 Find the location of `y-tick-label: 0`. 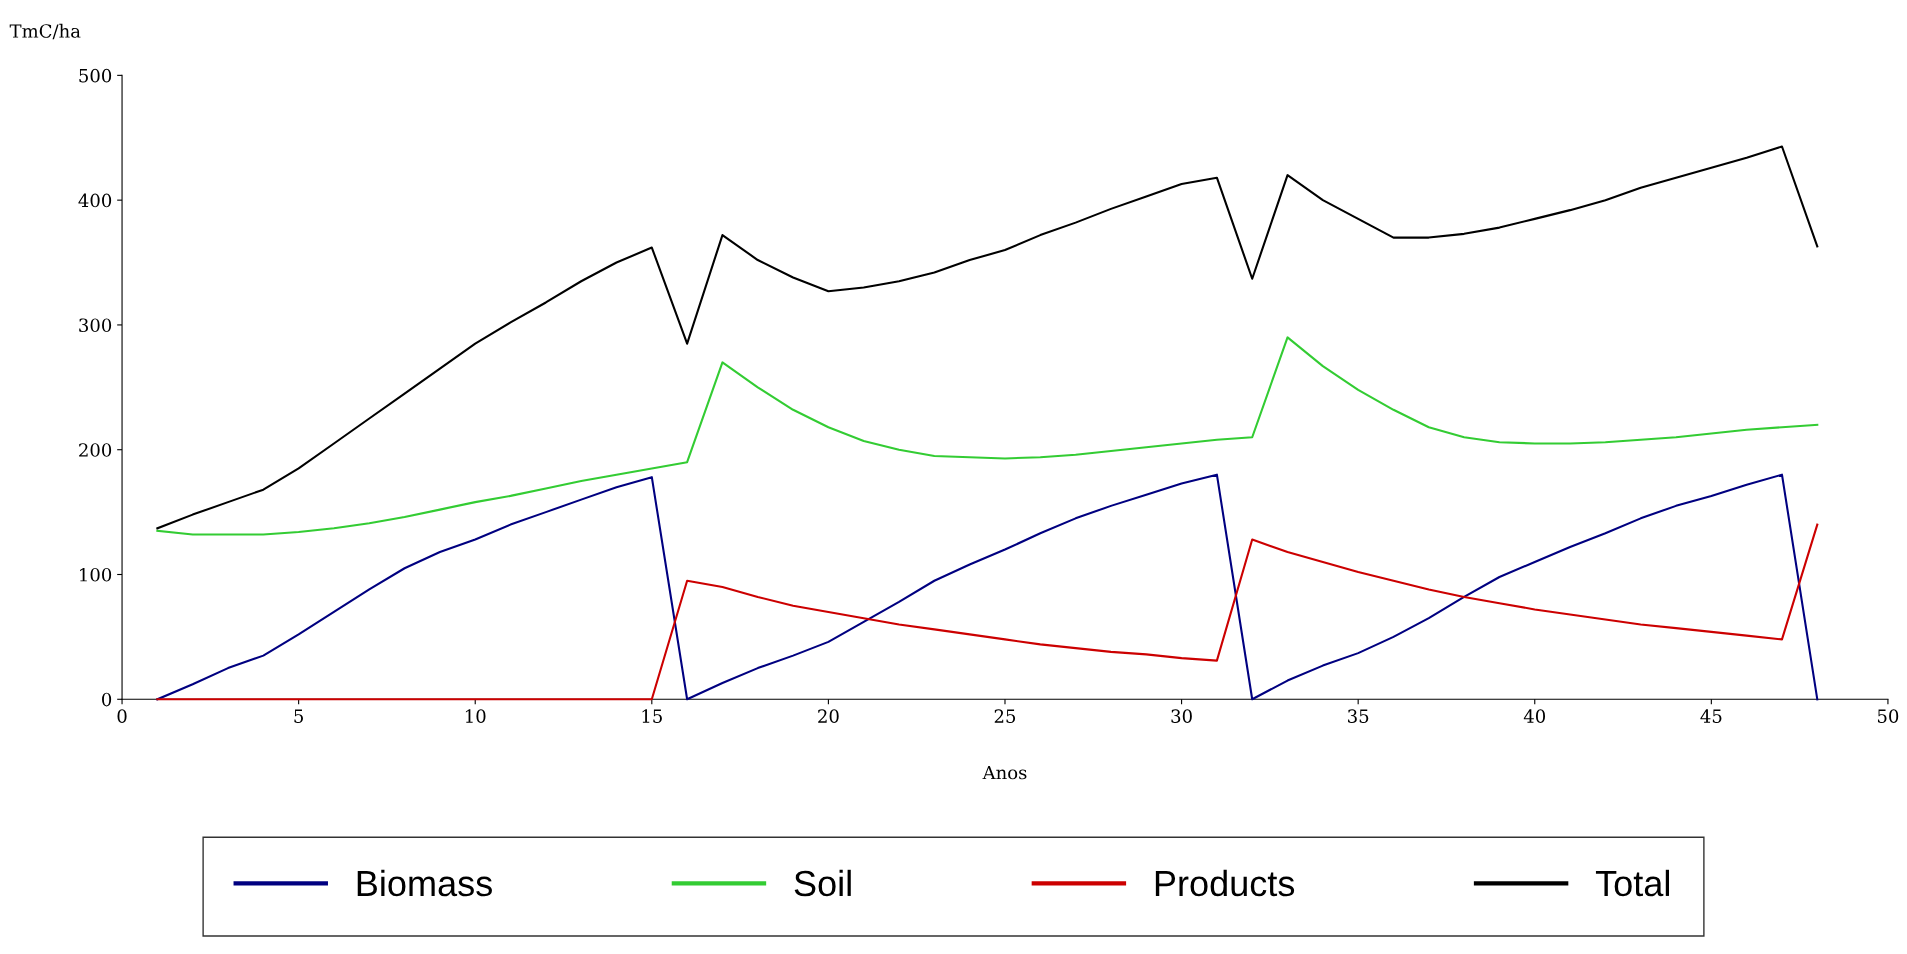

y-tick-label: 0 is located at coordinates (107, 699).